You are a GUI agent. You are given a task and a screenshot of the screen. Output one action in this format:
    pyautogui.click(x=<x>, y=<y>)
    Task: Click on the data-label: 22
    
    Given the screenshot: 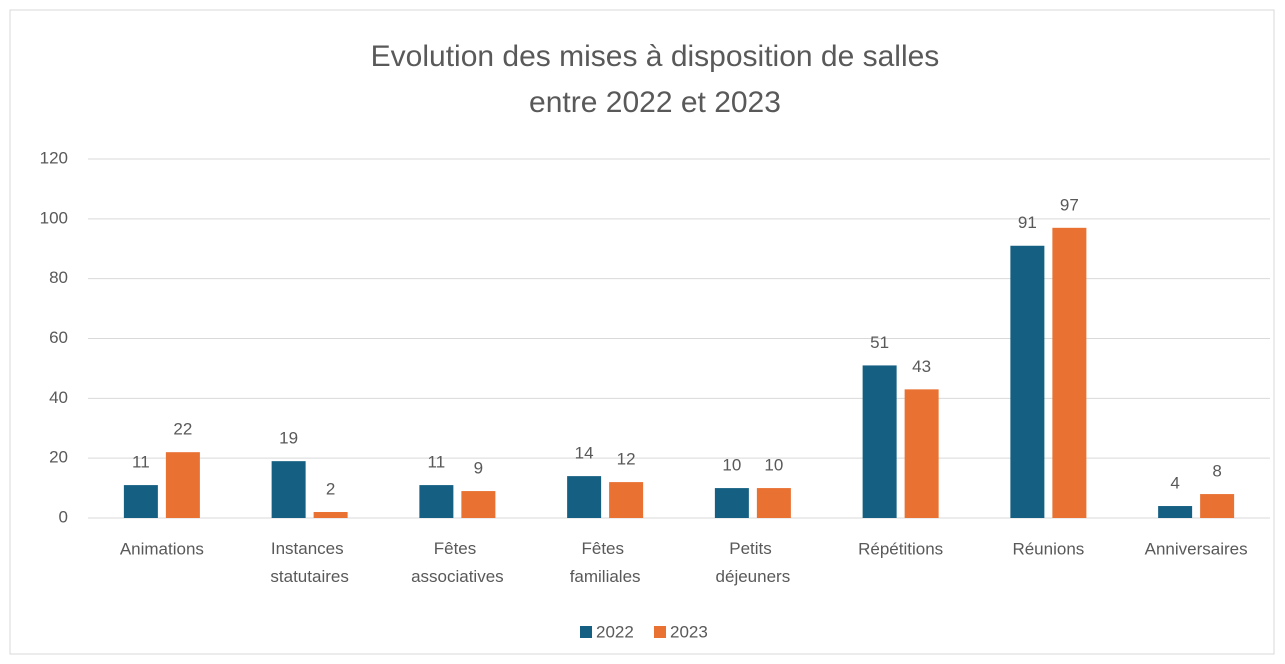 What is the action you would take?
    pyautogui.click(x=182, y=429)
    